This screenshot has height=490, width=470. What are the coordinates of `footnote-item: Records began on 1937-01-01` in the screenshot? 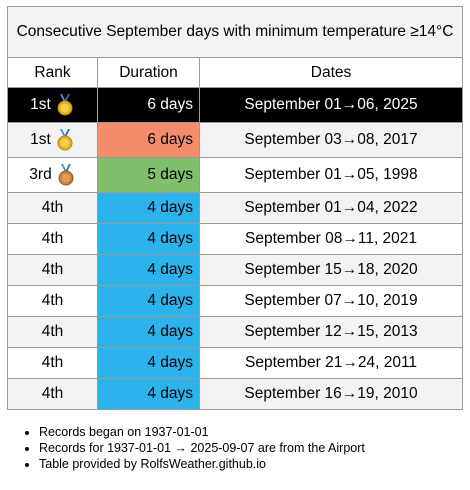 It's located at (250, 432).